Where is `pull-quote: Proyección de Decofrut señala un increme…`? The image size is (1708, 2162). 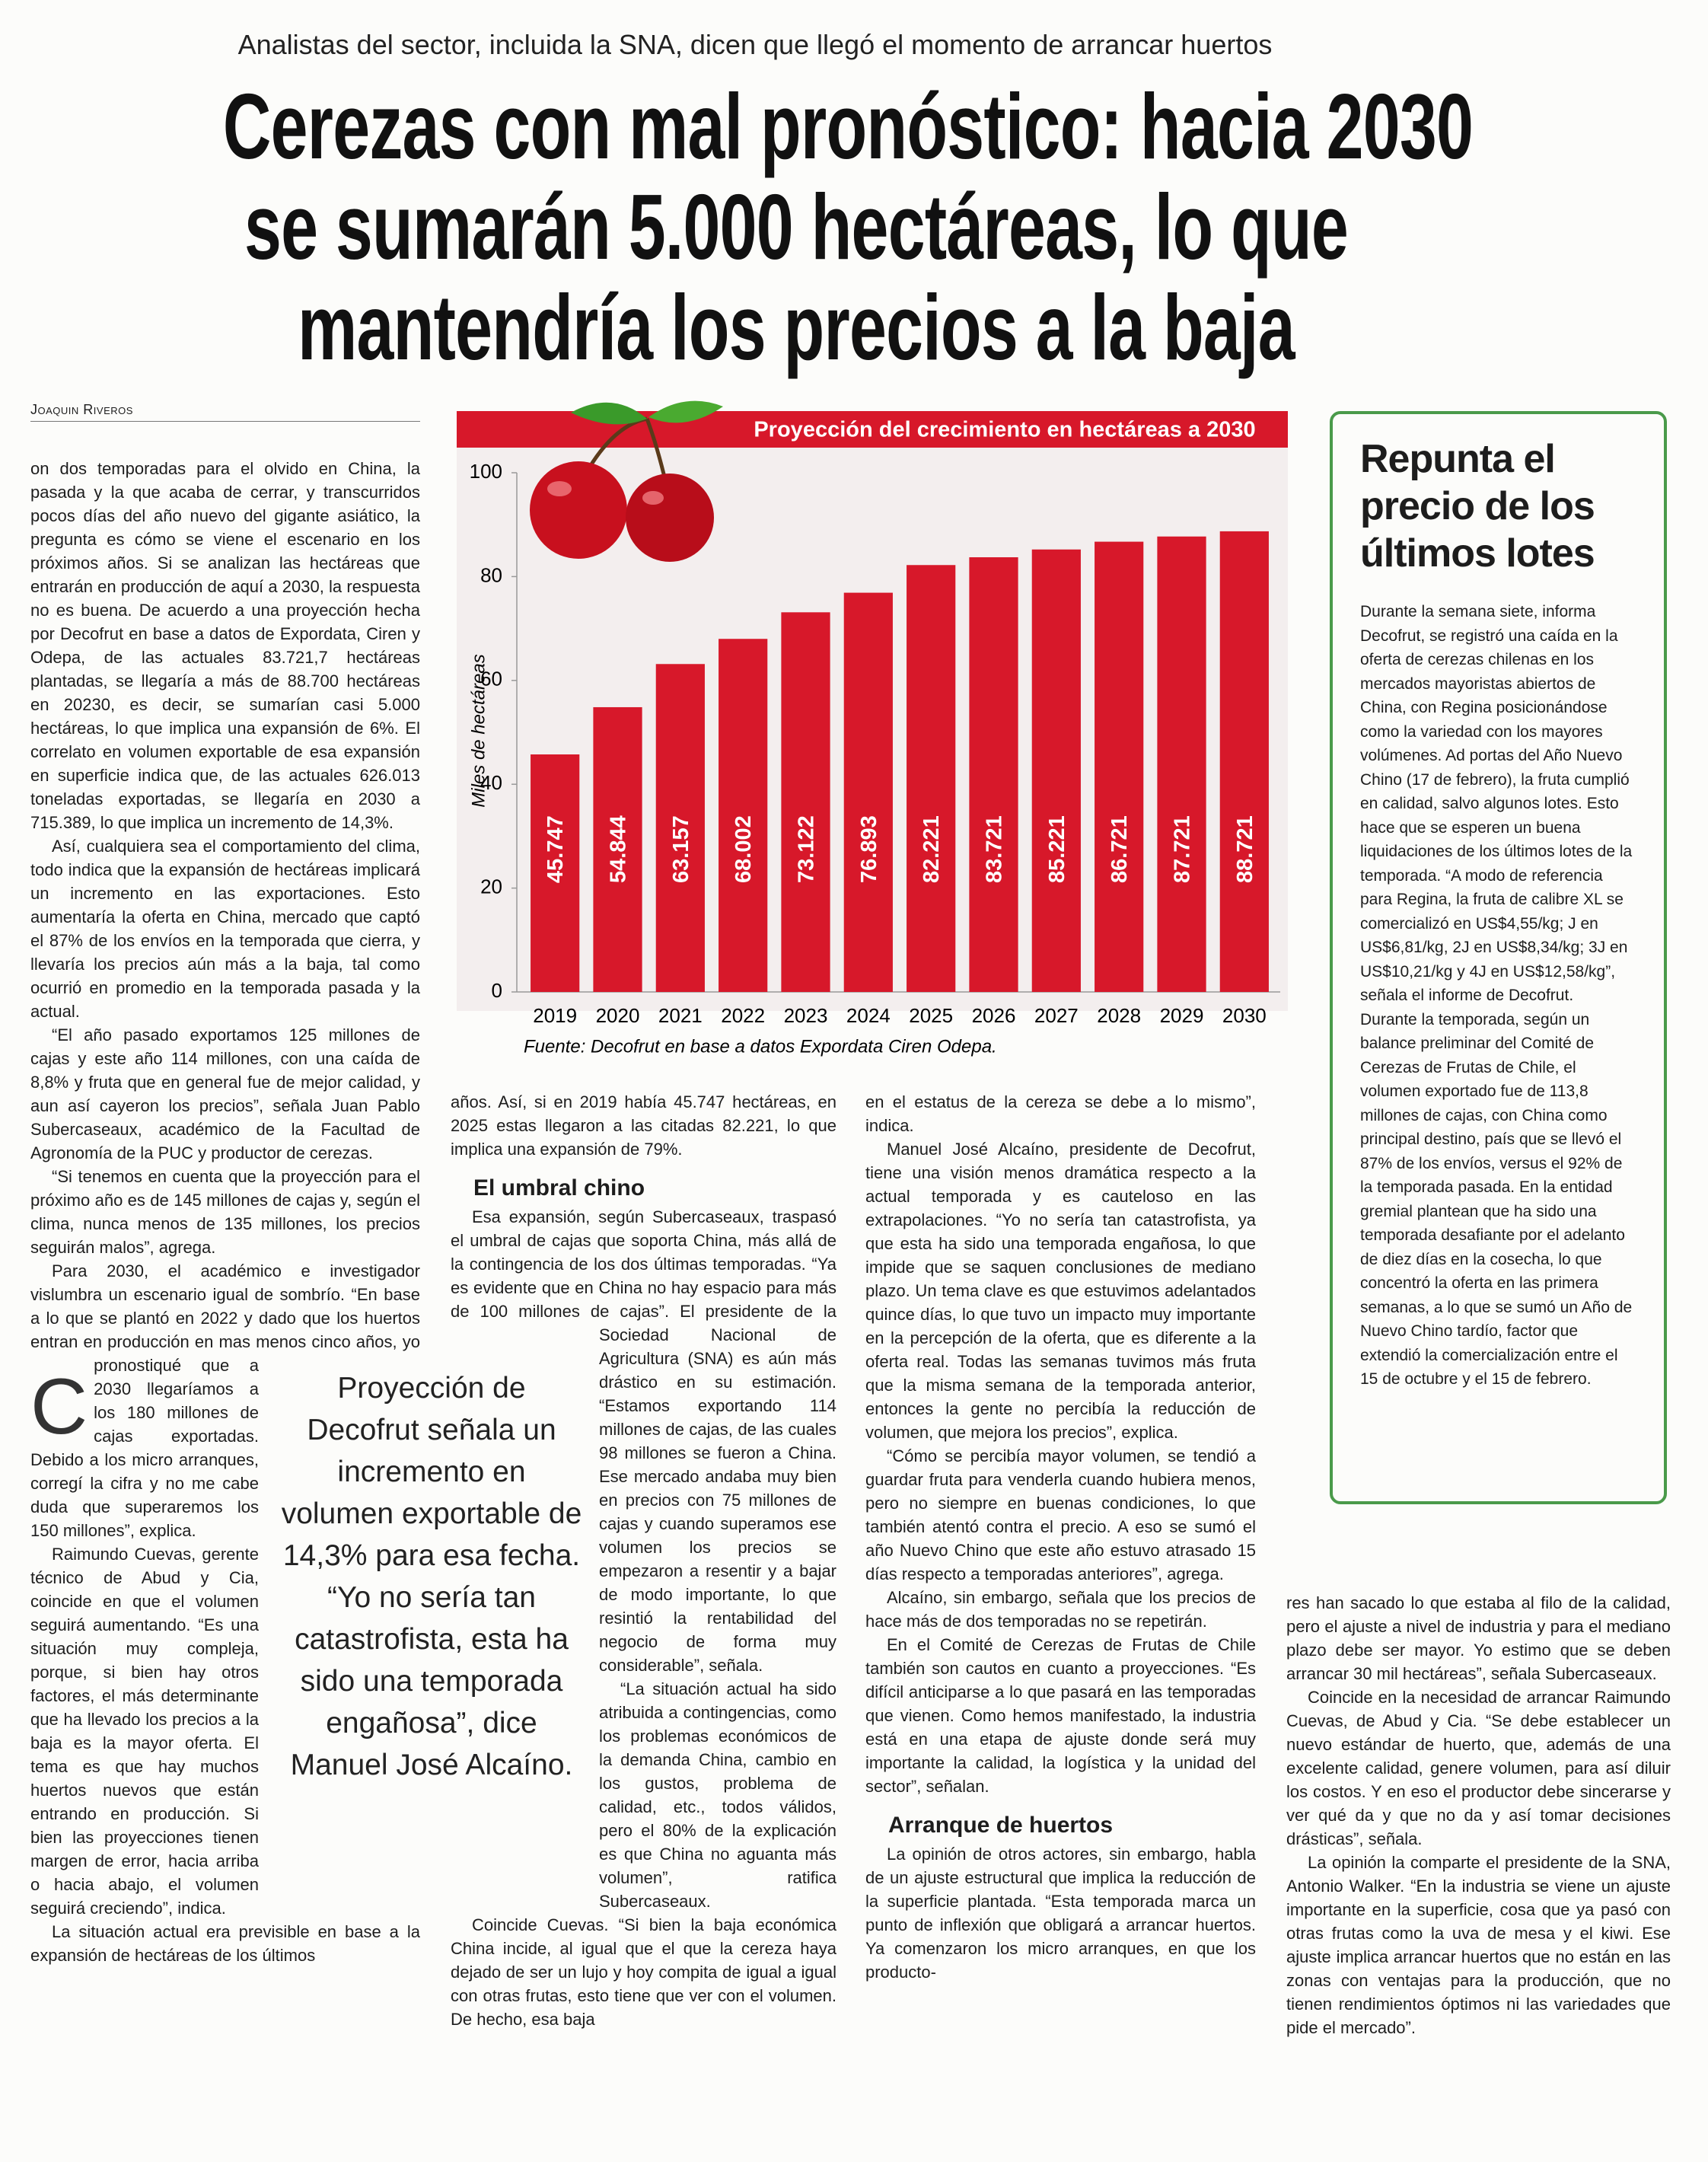
pull-quote: Proyección de Decofrut señala un increme… is located at coordinates (431, 1576).